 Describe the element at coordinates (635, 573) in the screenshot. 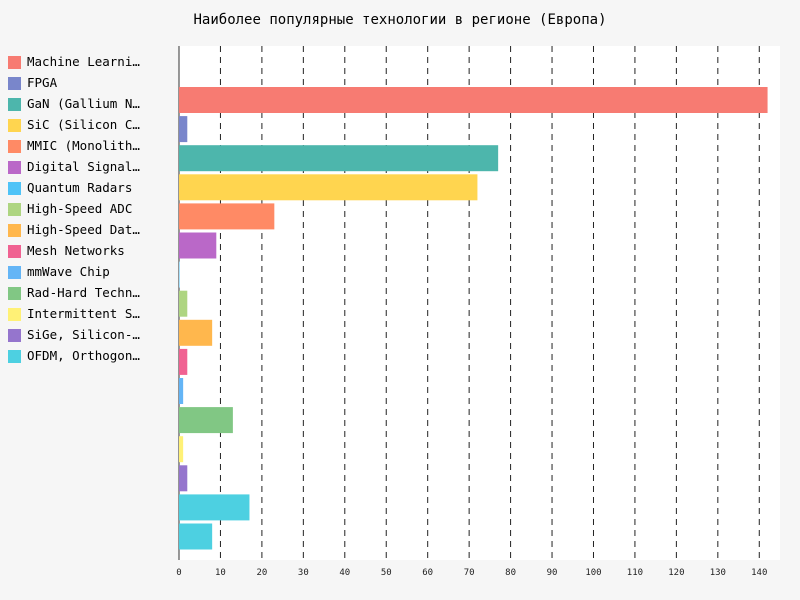

I see `x-tick-label: 110` at that location.